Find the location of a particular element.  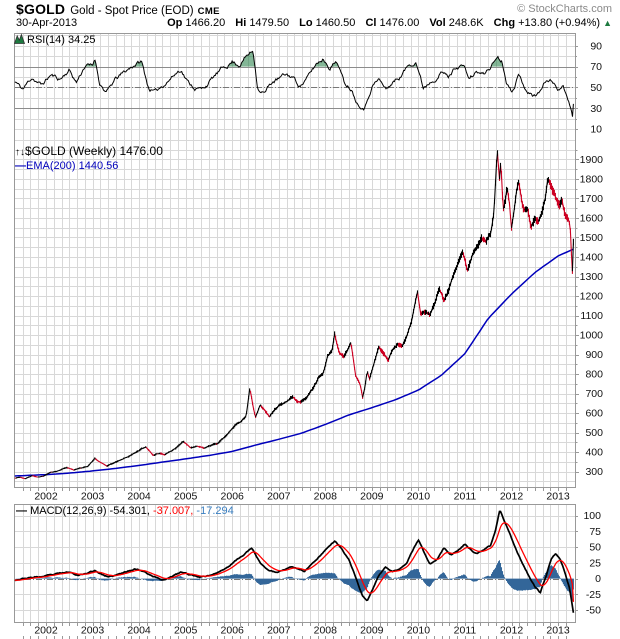

price-axis-label: 600 is located at coordinates (594, 414).